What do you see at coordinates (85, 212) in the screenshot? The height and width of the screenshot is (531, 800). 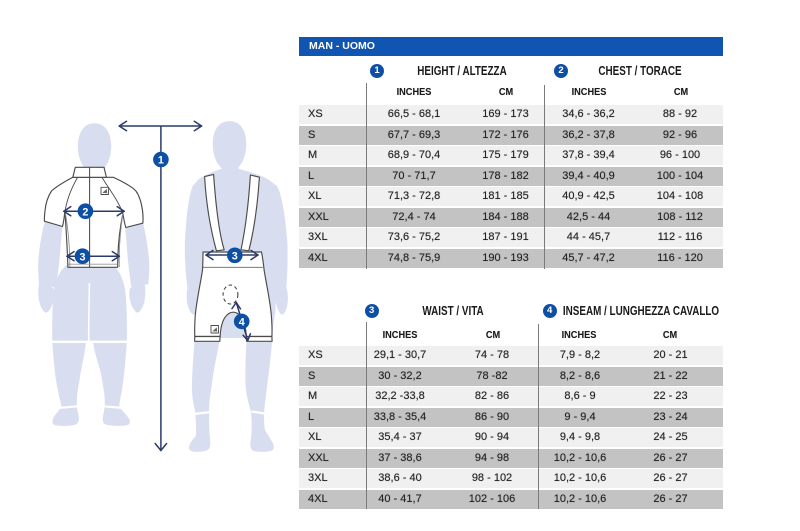 I see `svg-text: 2` at bounding box center [85, 212].